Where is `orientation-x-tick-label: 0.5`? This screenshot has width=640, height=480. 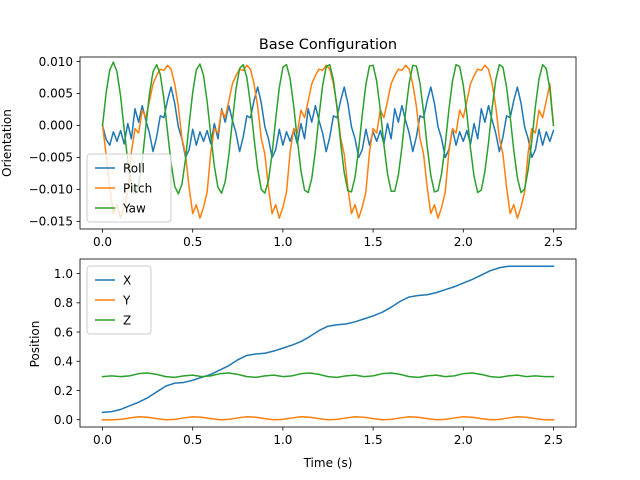
orientation-x-tick-label: 0.5 is located at coordinates (192, 242).